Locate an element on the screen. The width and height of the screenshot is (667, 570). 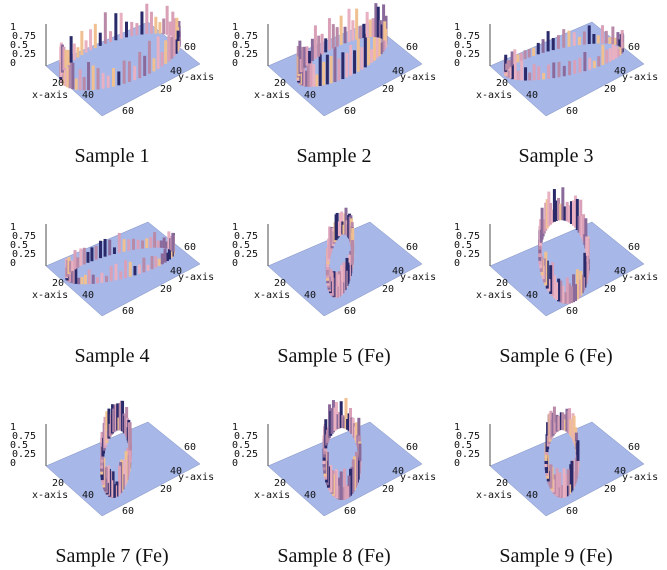
y-tick-label: 40 is located at coordinates (176, 71).